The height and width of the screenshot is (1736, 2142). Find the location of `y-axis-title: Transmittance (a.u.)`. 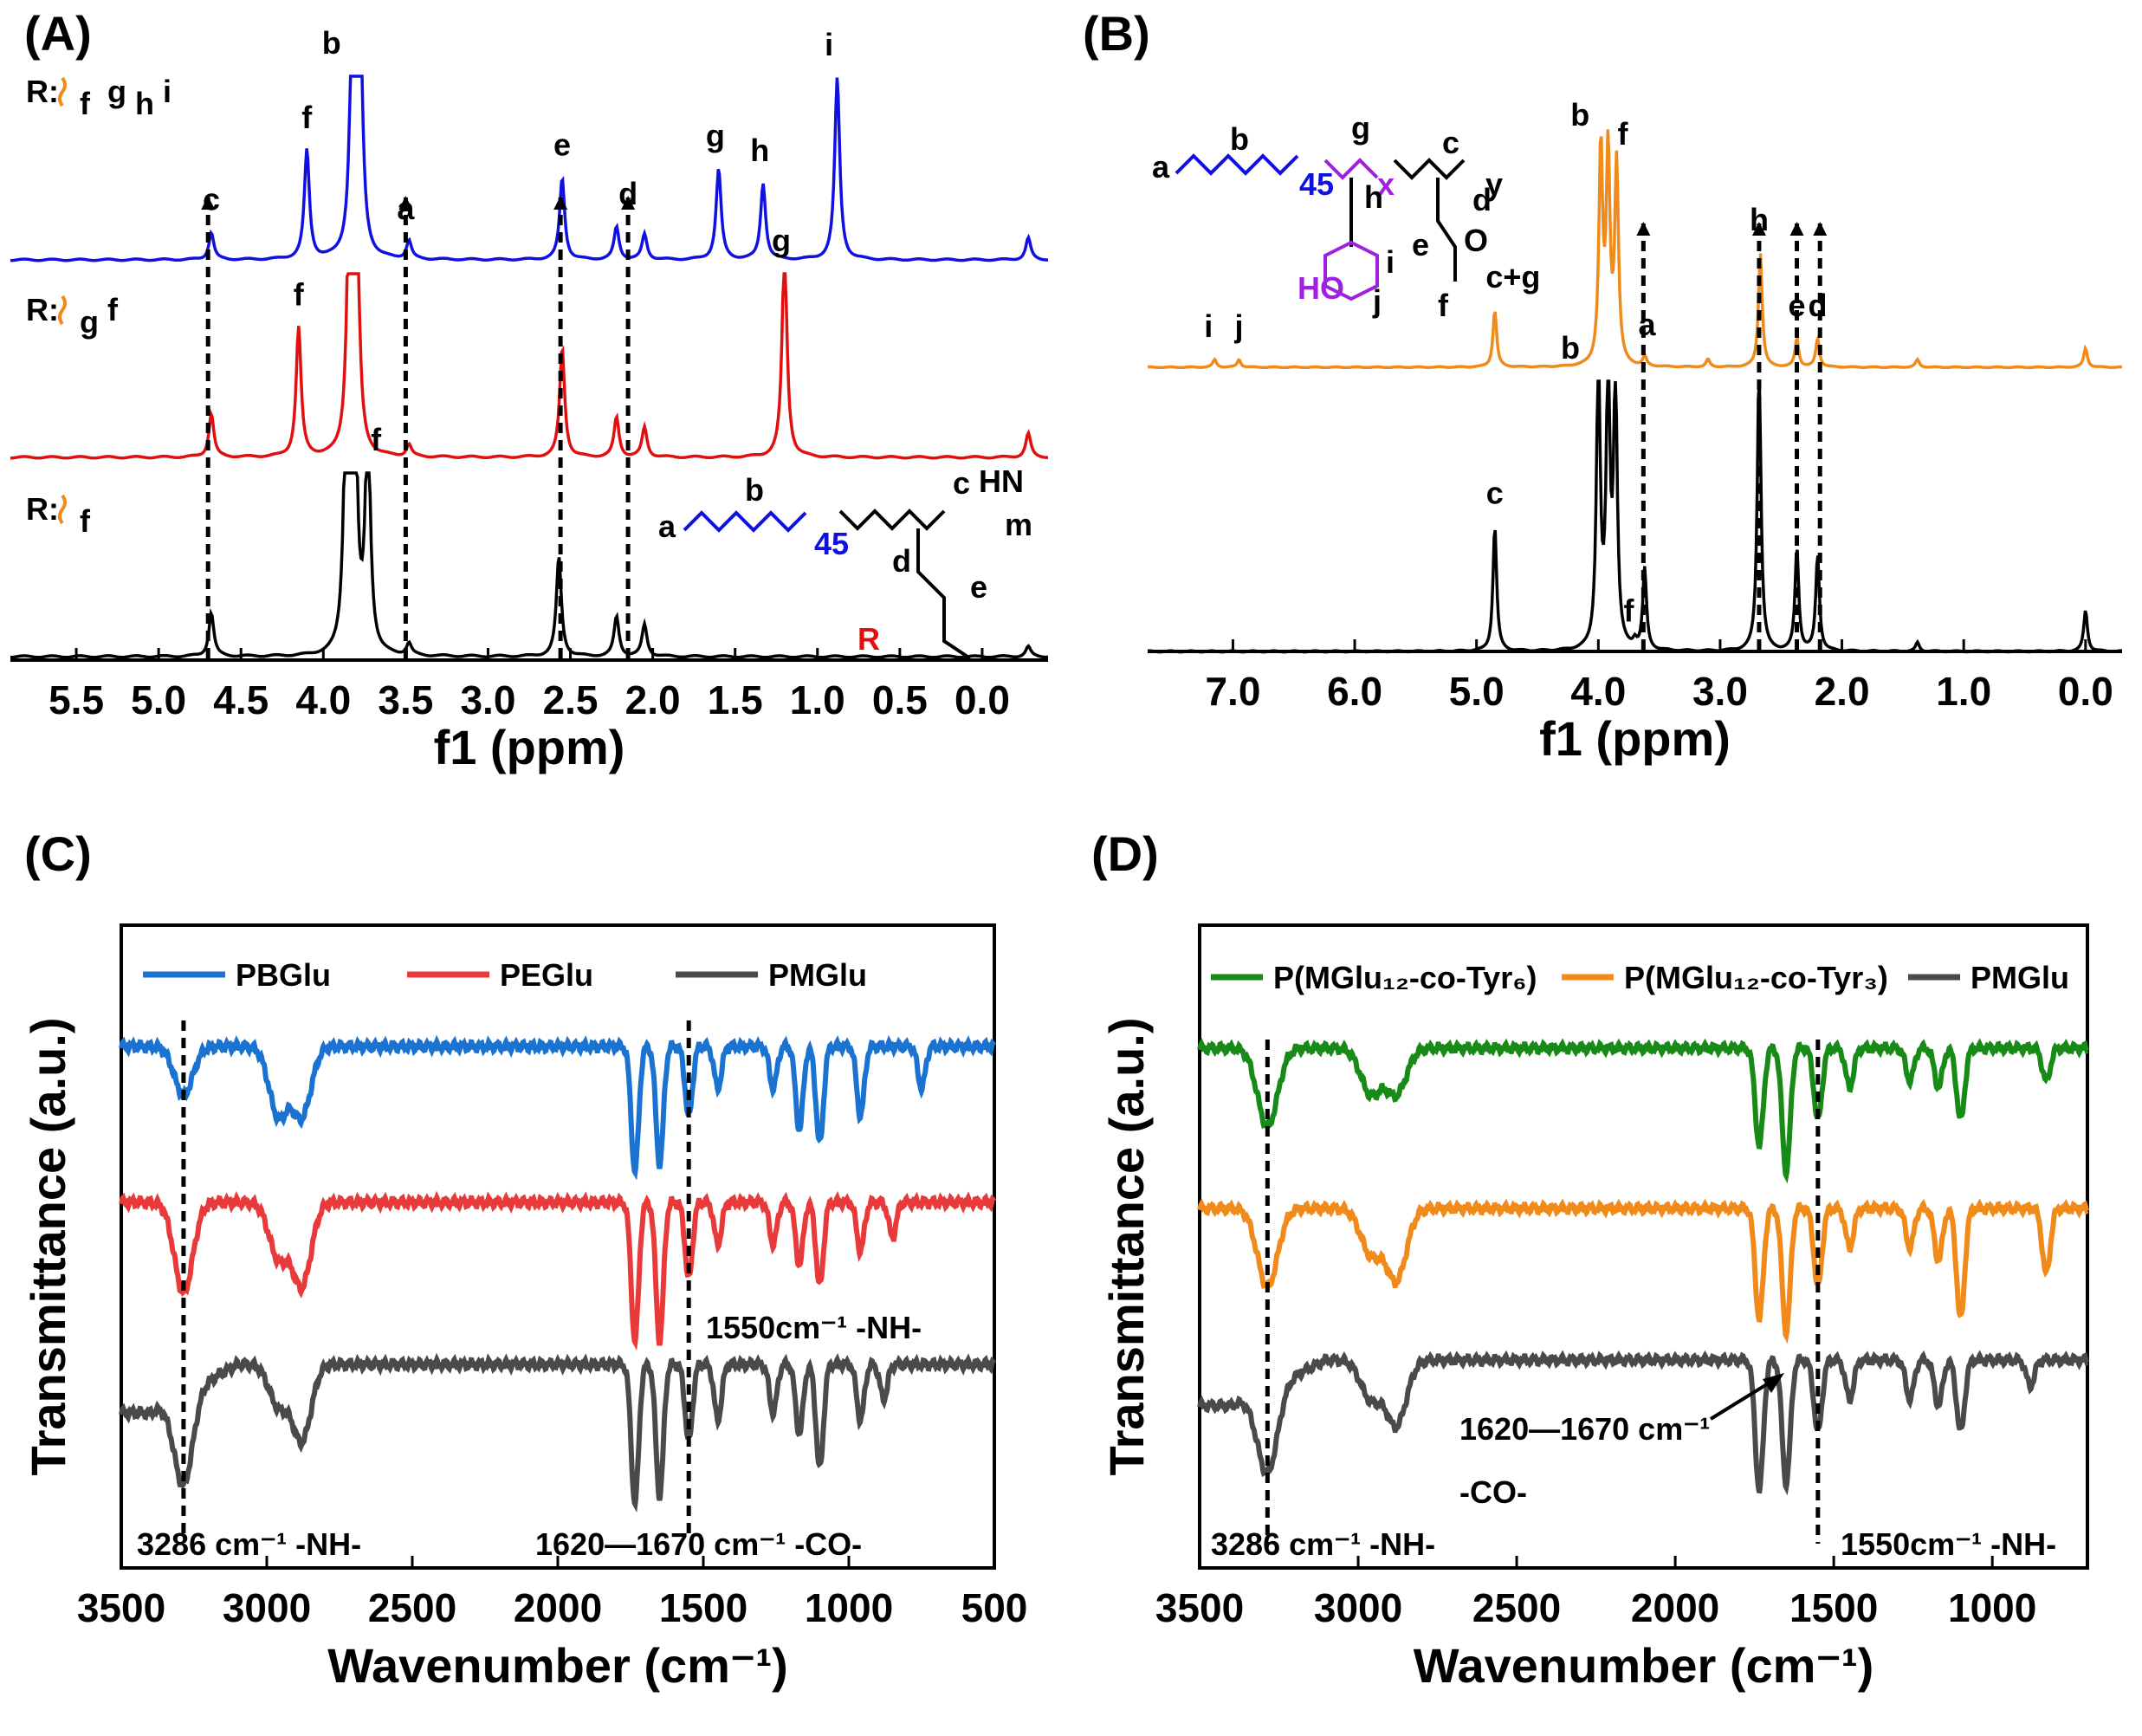

y-axis-title: Transmittance (a.u.) is located at coordinates (1126, 1246).